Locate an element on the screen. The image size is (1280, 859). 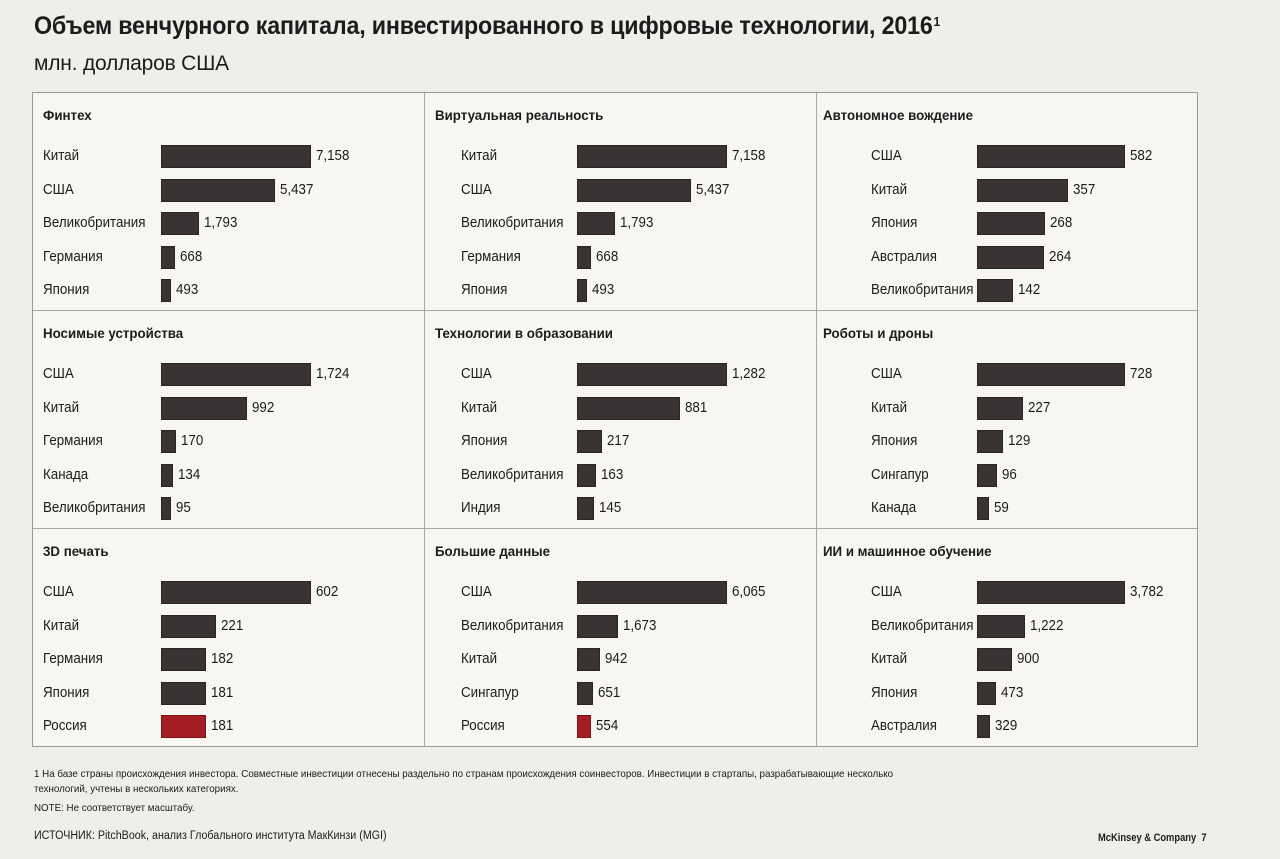
bar-row: Япония 217 is located at coordinates (620, 442).